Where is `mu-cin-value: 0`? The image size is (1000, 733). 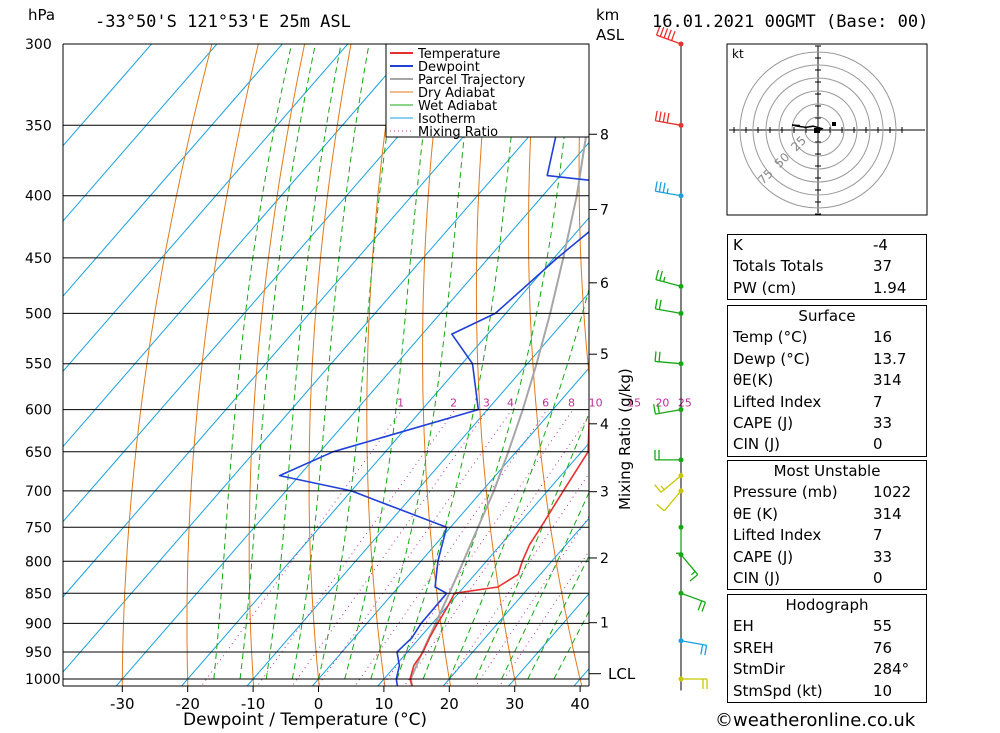 mu-cin-value: 0 is located at coordinates (878, 577).